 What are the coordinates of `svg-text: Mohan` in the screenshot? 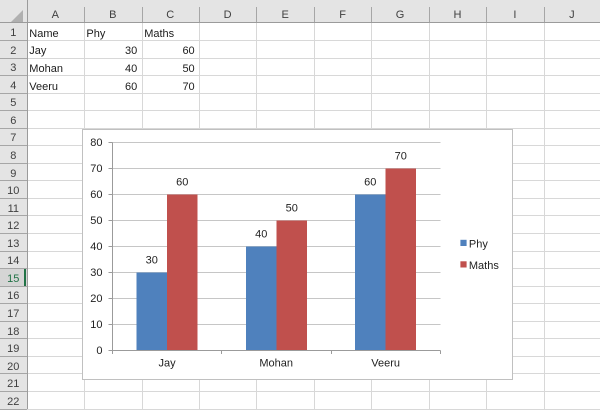 It's located at (276, 364).